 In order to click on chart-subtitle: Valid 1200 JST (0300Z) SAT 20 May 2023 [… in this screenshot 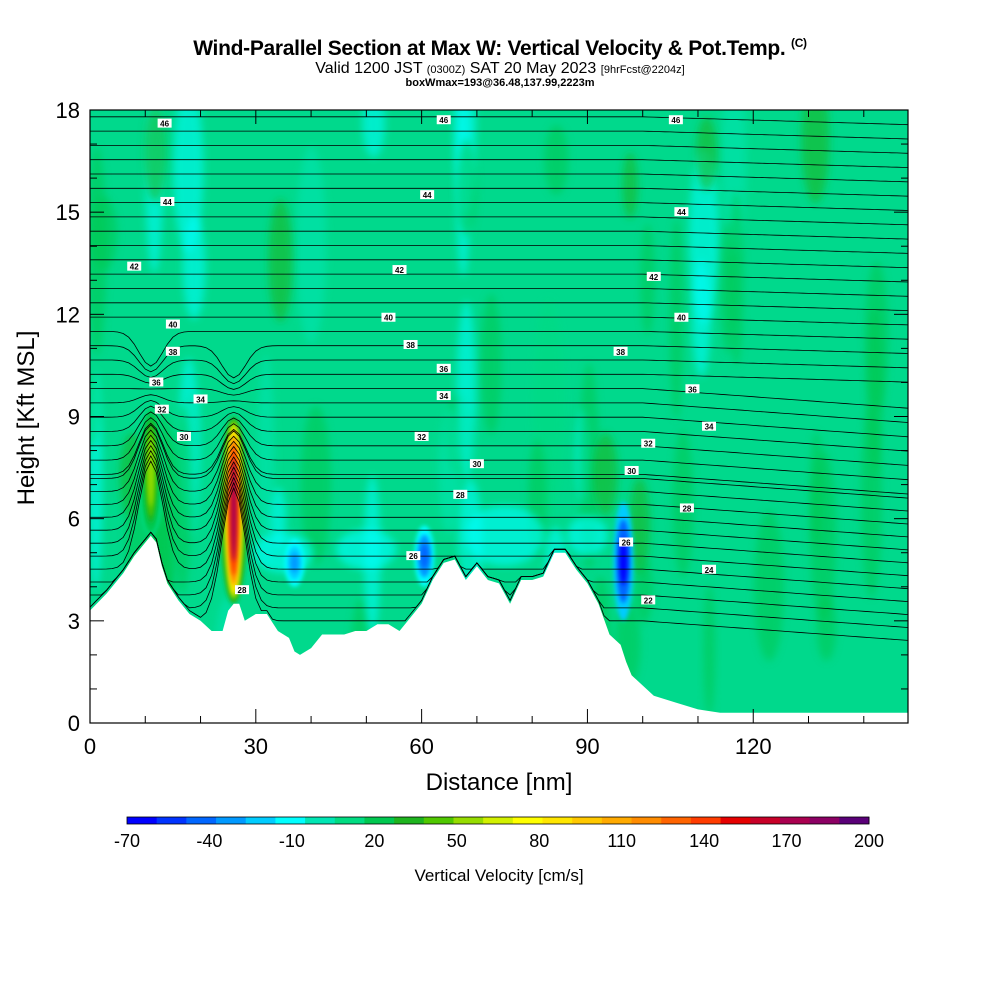, I will do `click(500, 69)`.